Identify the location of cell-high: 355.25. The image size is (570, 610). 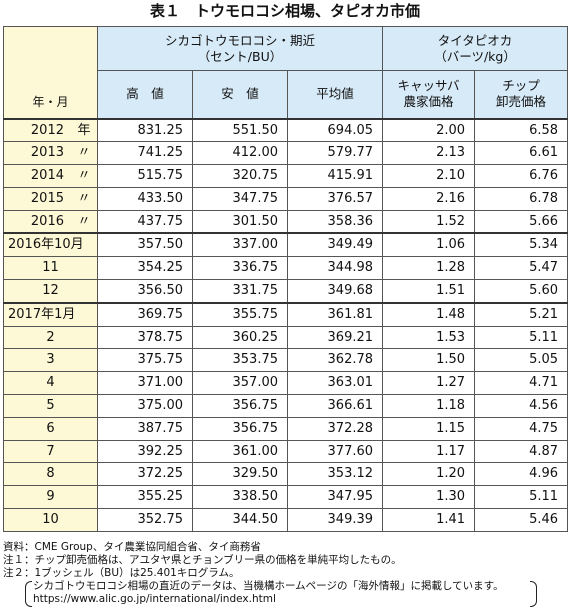
(145, 497).